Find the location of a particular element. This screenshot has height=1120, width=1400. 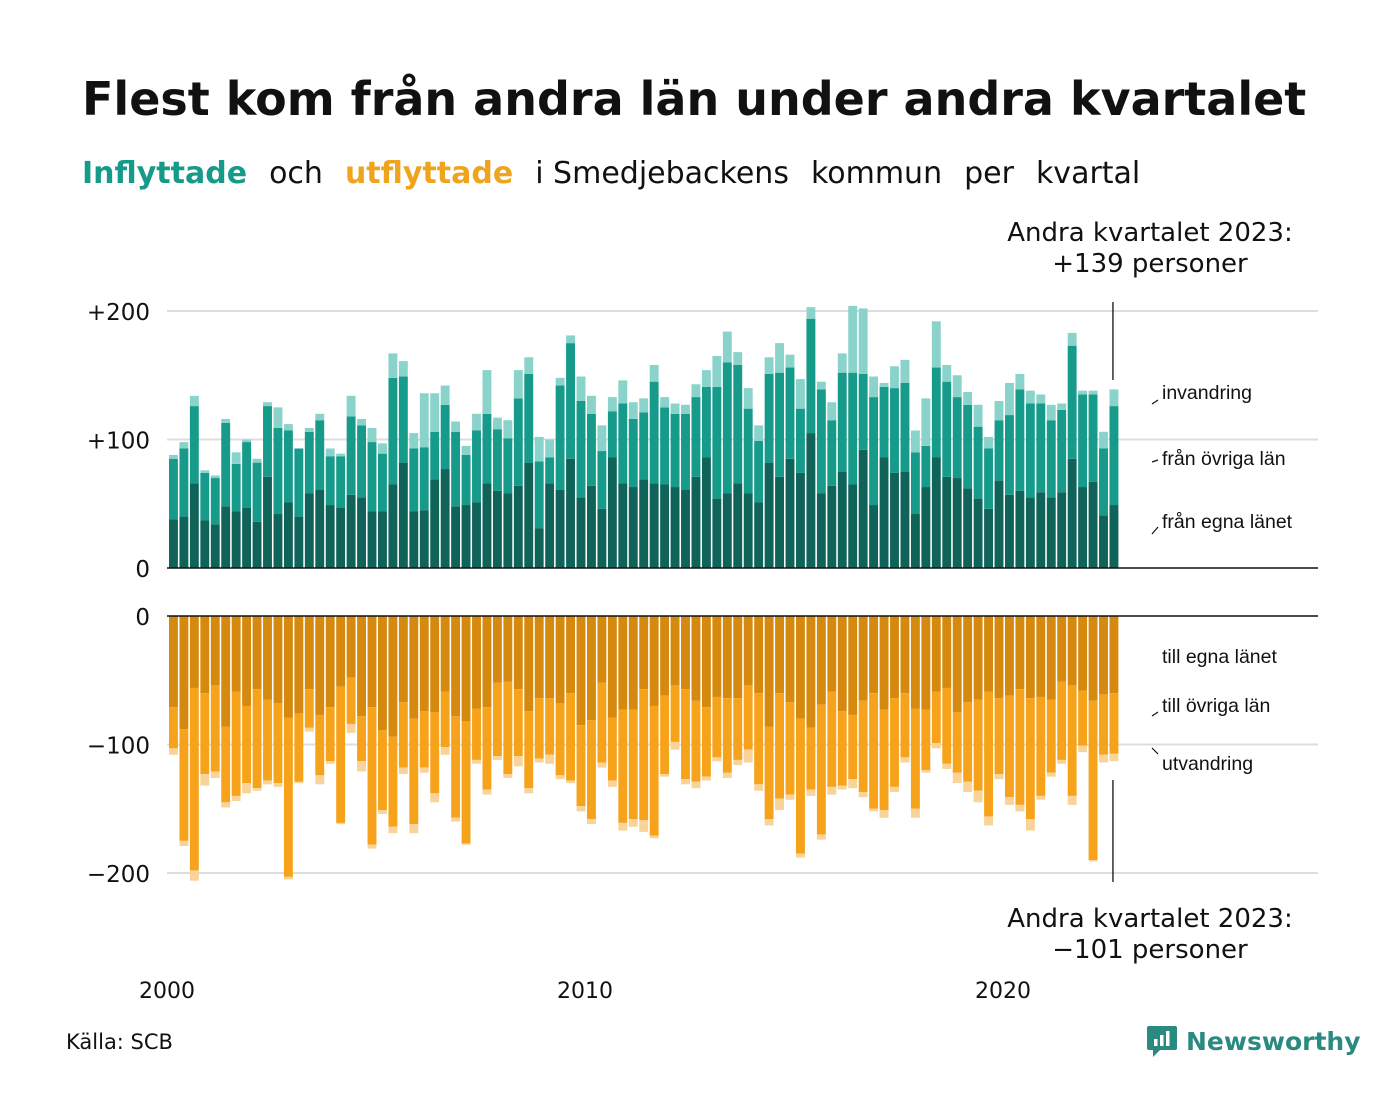

brand-name: Newsworthy is located at coordinates (1273, 1041).